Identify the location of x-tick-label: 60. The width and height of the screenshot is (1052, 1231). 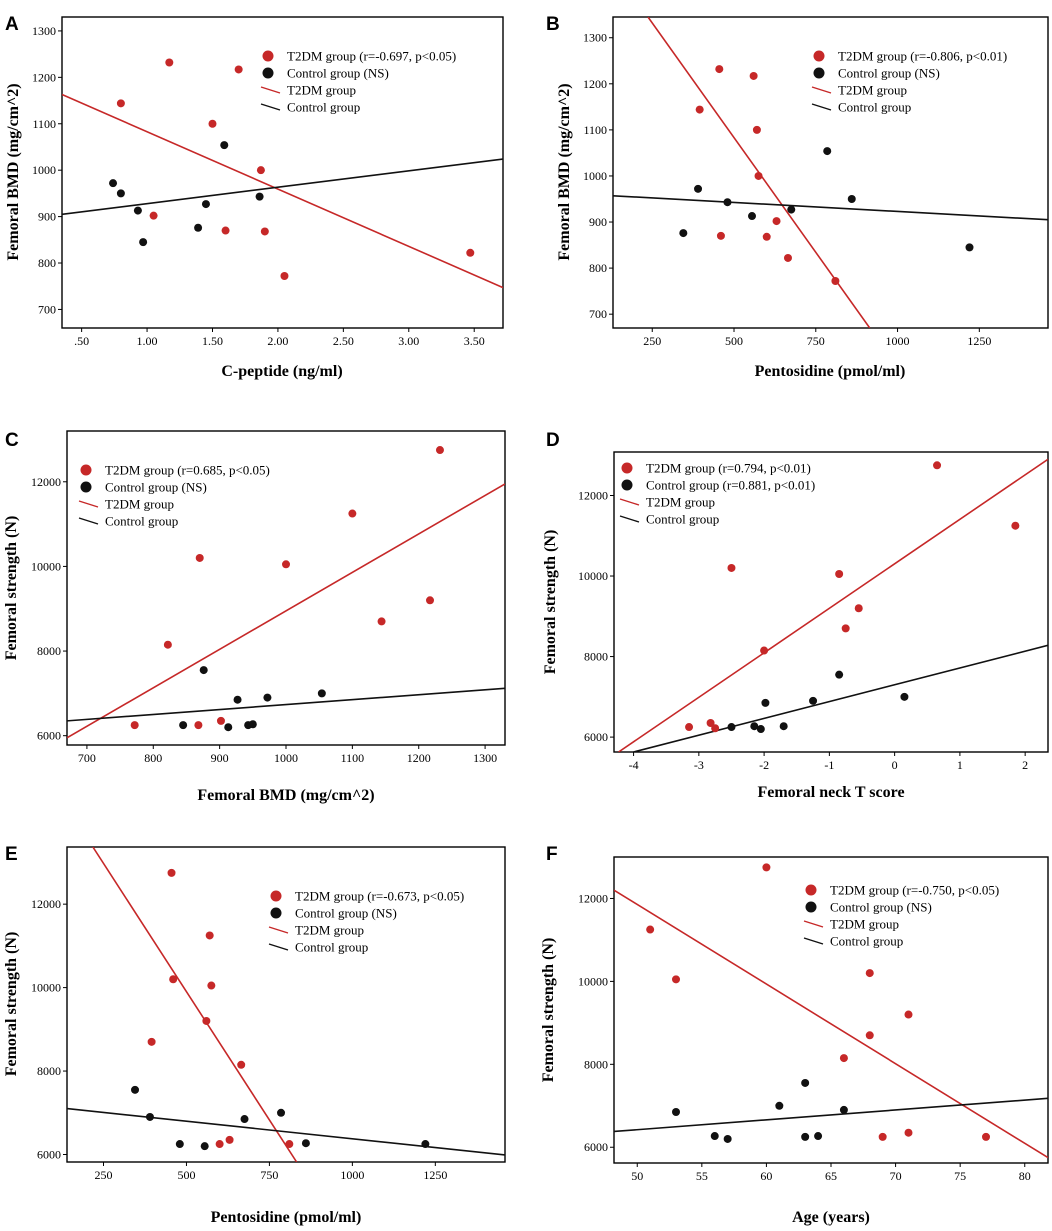
(766, 1176).